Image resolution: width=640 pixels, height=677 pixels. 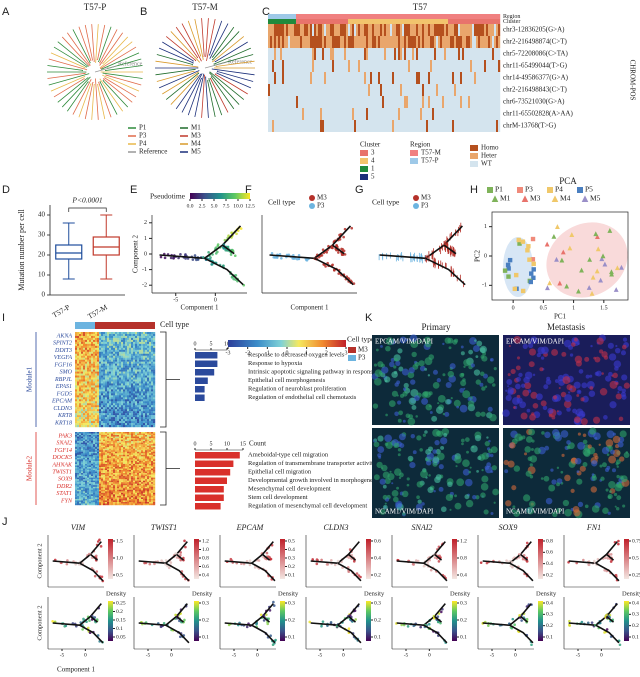 I want to click on legend-label: M5, so click(x=196, y=152).